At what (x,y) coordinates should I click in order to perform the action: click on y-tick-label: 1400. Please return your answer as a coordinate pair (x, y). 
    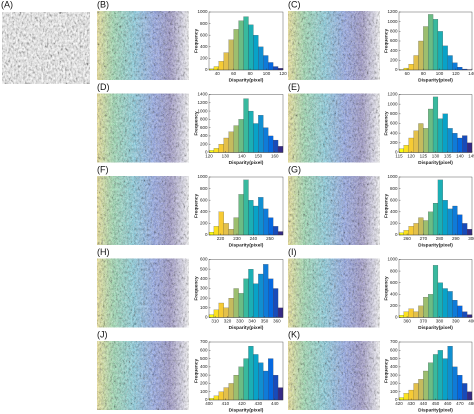
    Looking at the image, I should click on (202, 94).